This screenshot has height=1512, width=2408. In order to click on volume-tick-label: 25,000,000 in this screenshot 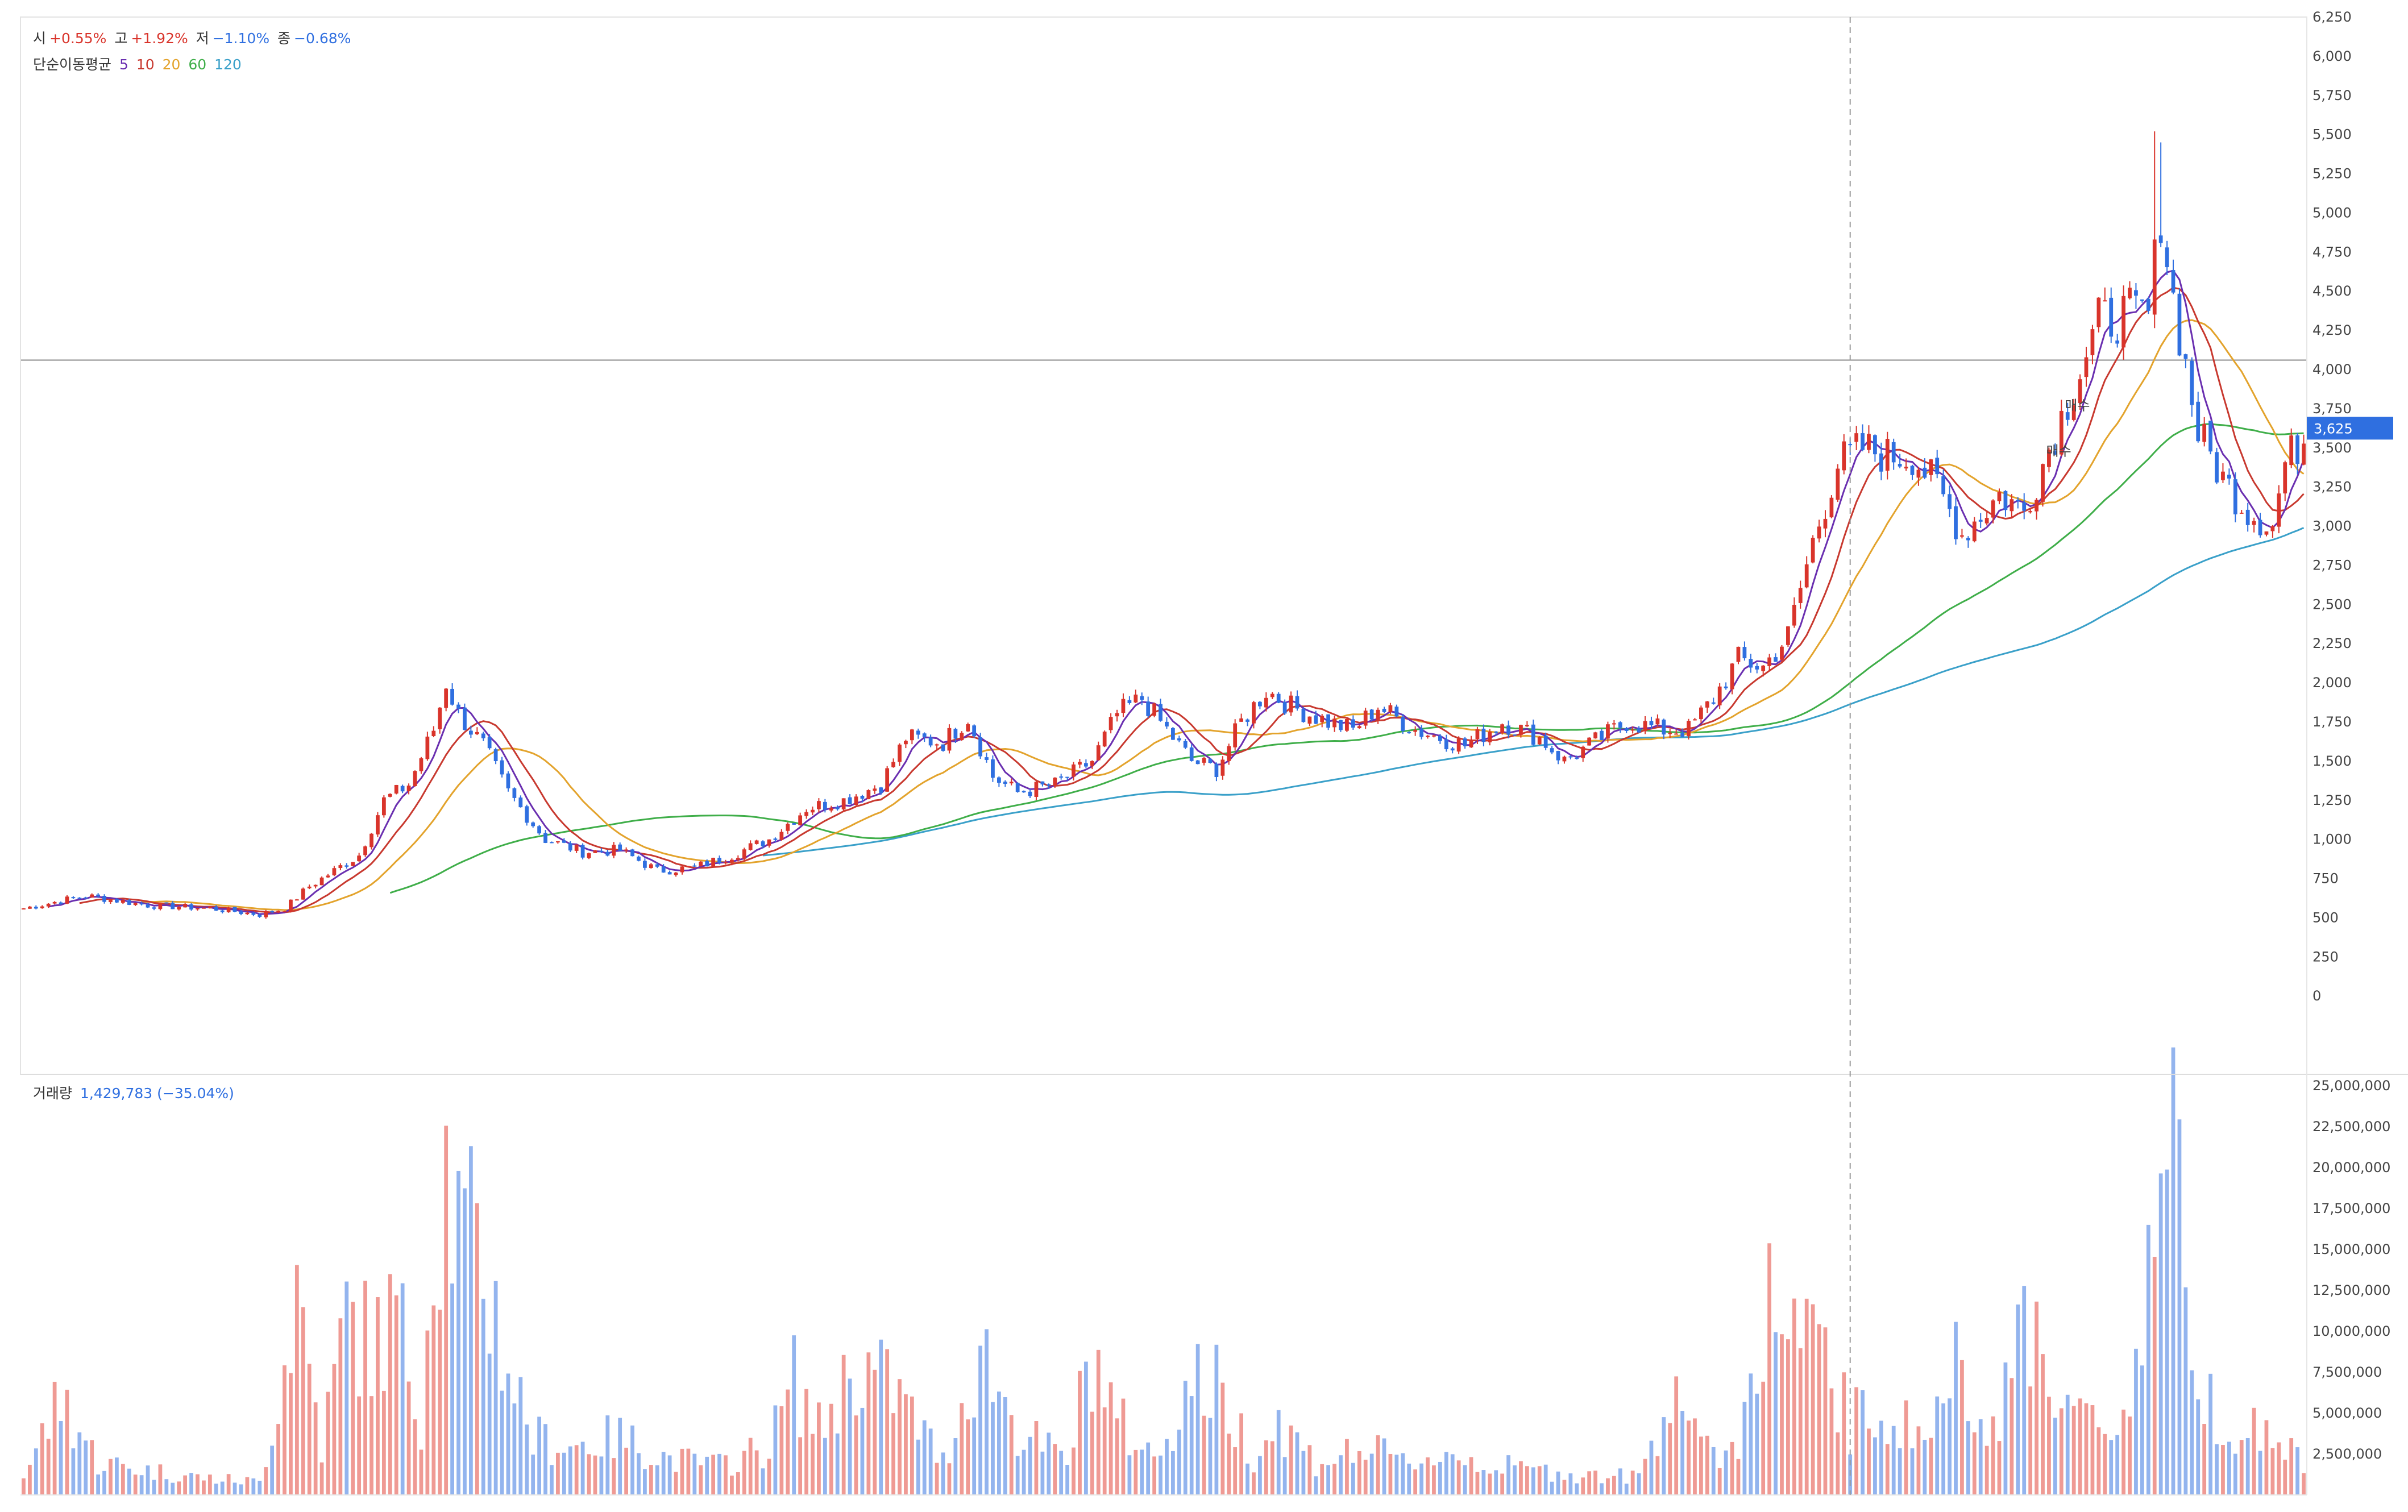, I will do `click(2351, 1086)`.